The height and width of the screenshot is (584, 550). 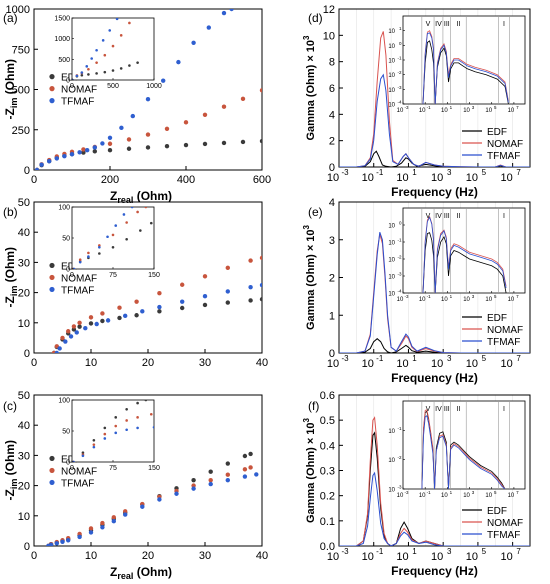 What do you see at coordinates (62, 19) in the screenshot?
I see `inset-y-tick-label: 1500` at bounding box center [62, 19].